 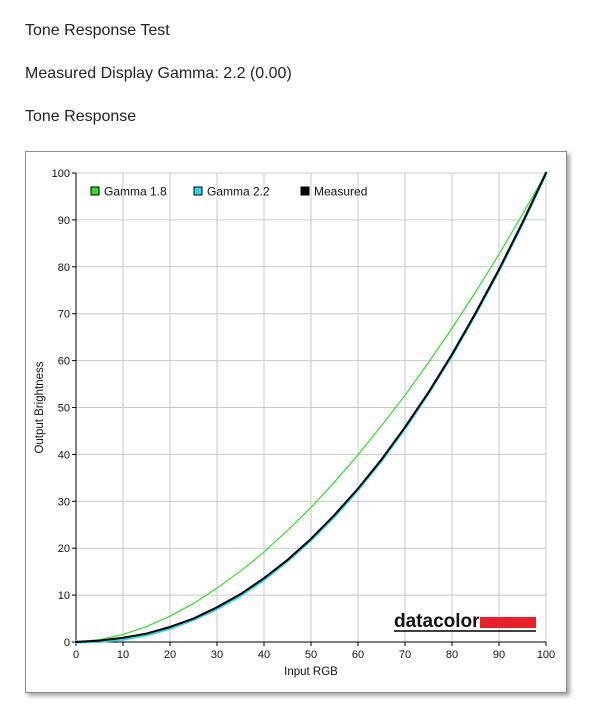 What do you see at coordinates (64, 409) in the screenshot?
I see `y-tick-label: 50` at bounding box center [64, 409].